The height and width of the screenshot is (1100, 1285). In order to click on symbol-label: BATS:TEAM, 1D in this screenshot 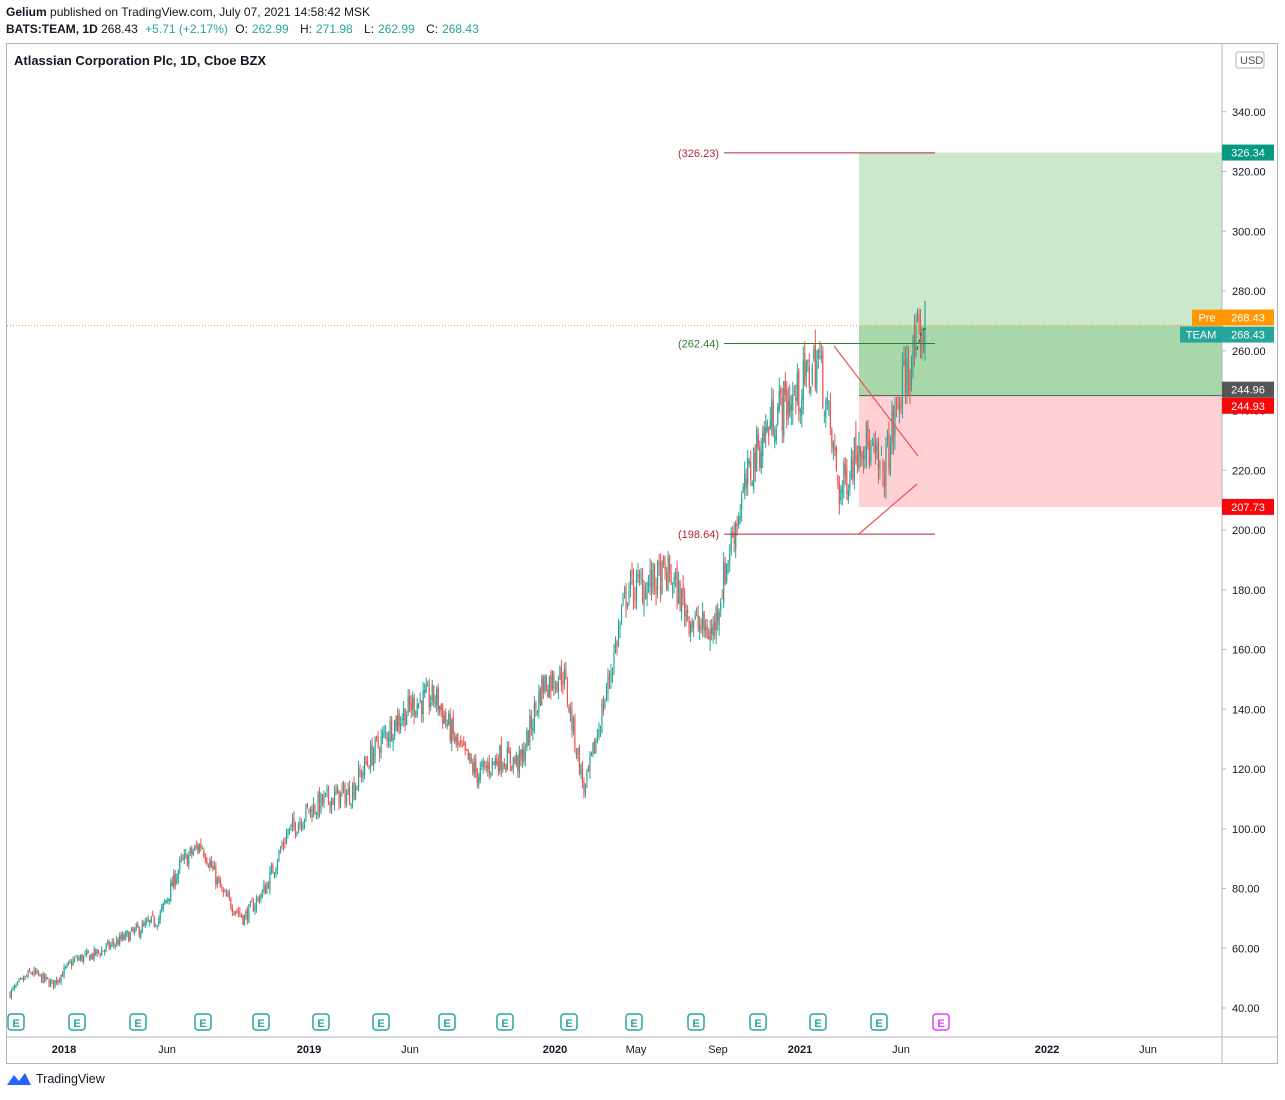, I will do `click(52, 29)`.